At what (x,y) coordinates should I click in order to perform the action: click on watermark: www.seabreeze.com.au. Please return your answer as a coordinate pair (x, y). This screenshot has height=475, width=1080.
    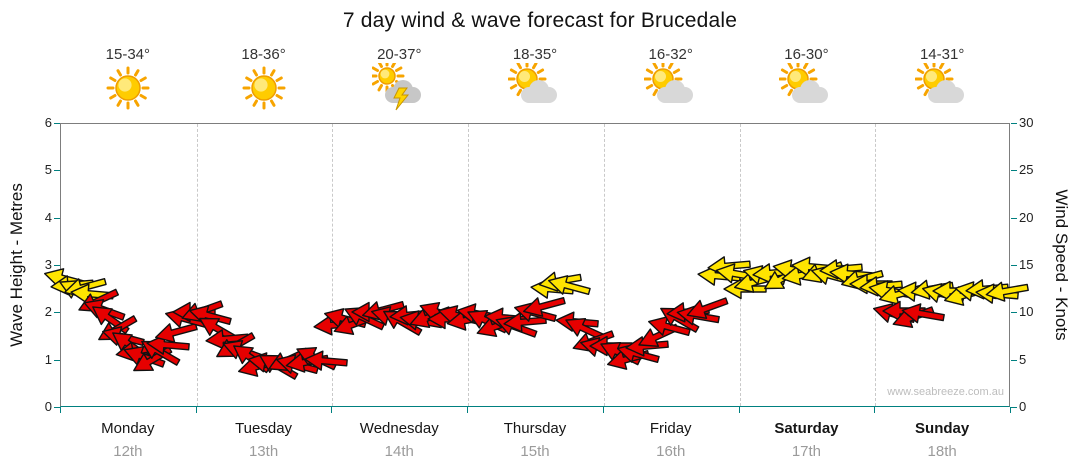
    Looking at the image, I should click on (945, 392).